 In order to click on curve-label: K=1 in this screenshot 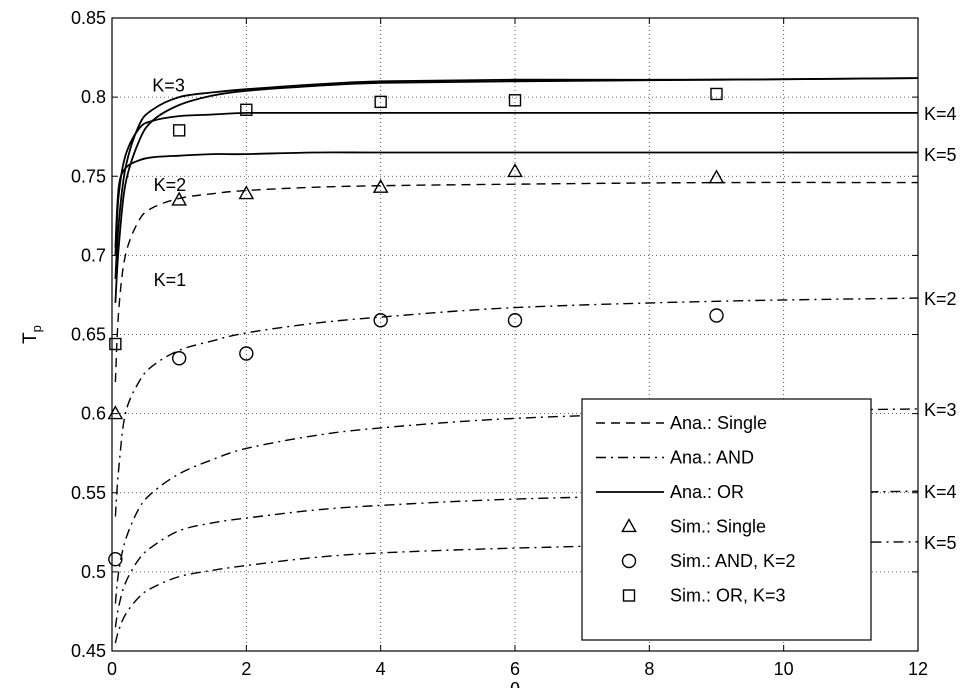, I will do `click(170, 280)`.